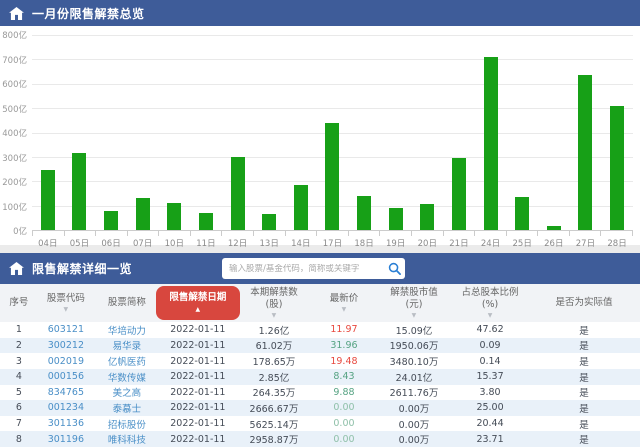 The image size is (640, 447). I want to click on detail-header: 限售解禁详细一览, so click(320, 268).